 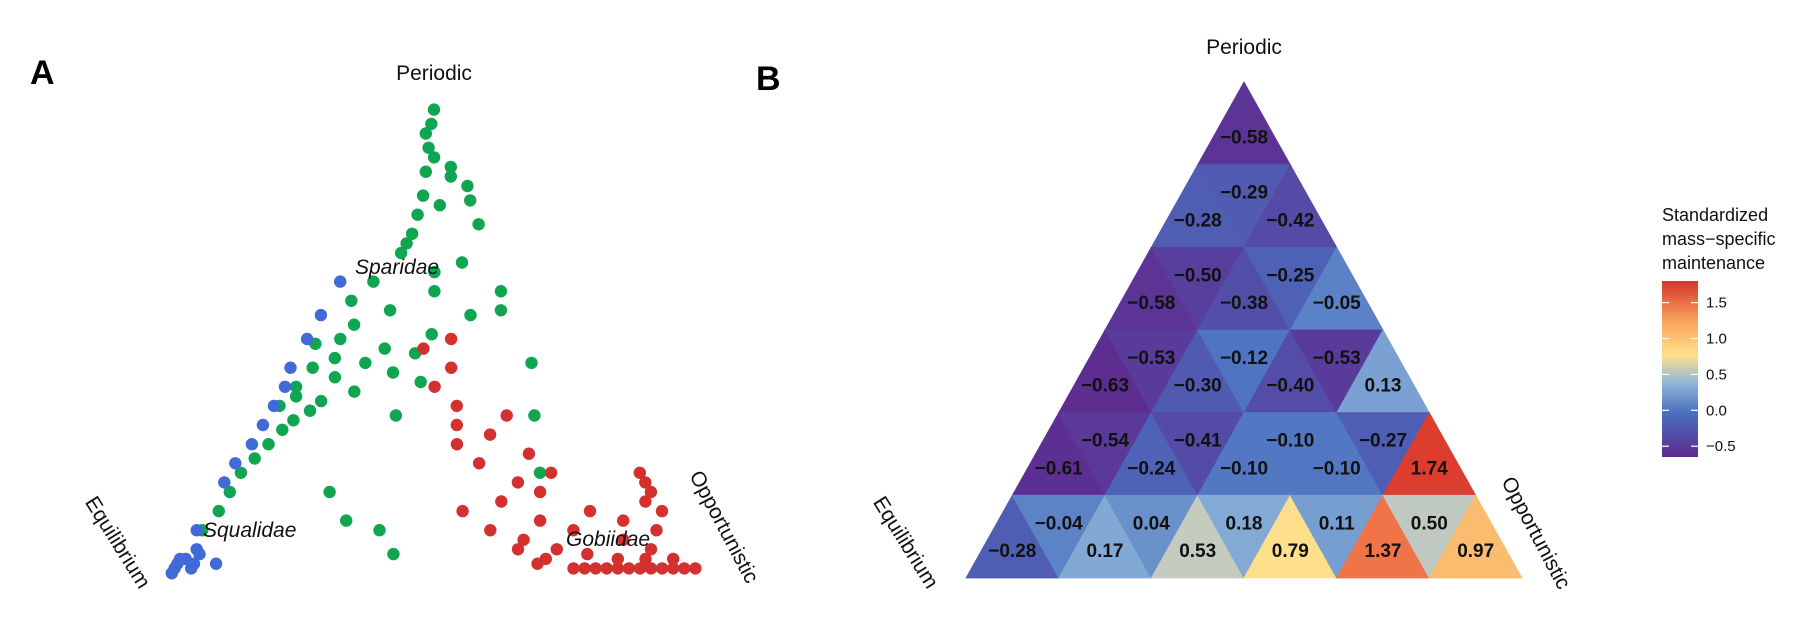 What do you see at coordinates (117, 542) in the screenshot?
I see `panel-a-equilibrium-label: Equilibrium` at bounding box center [117, 542].